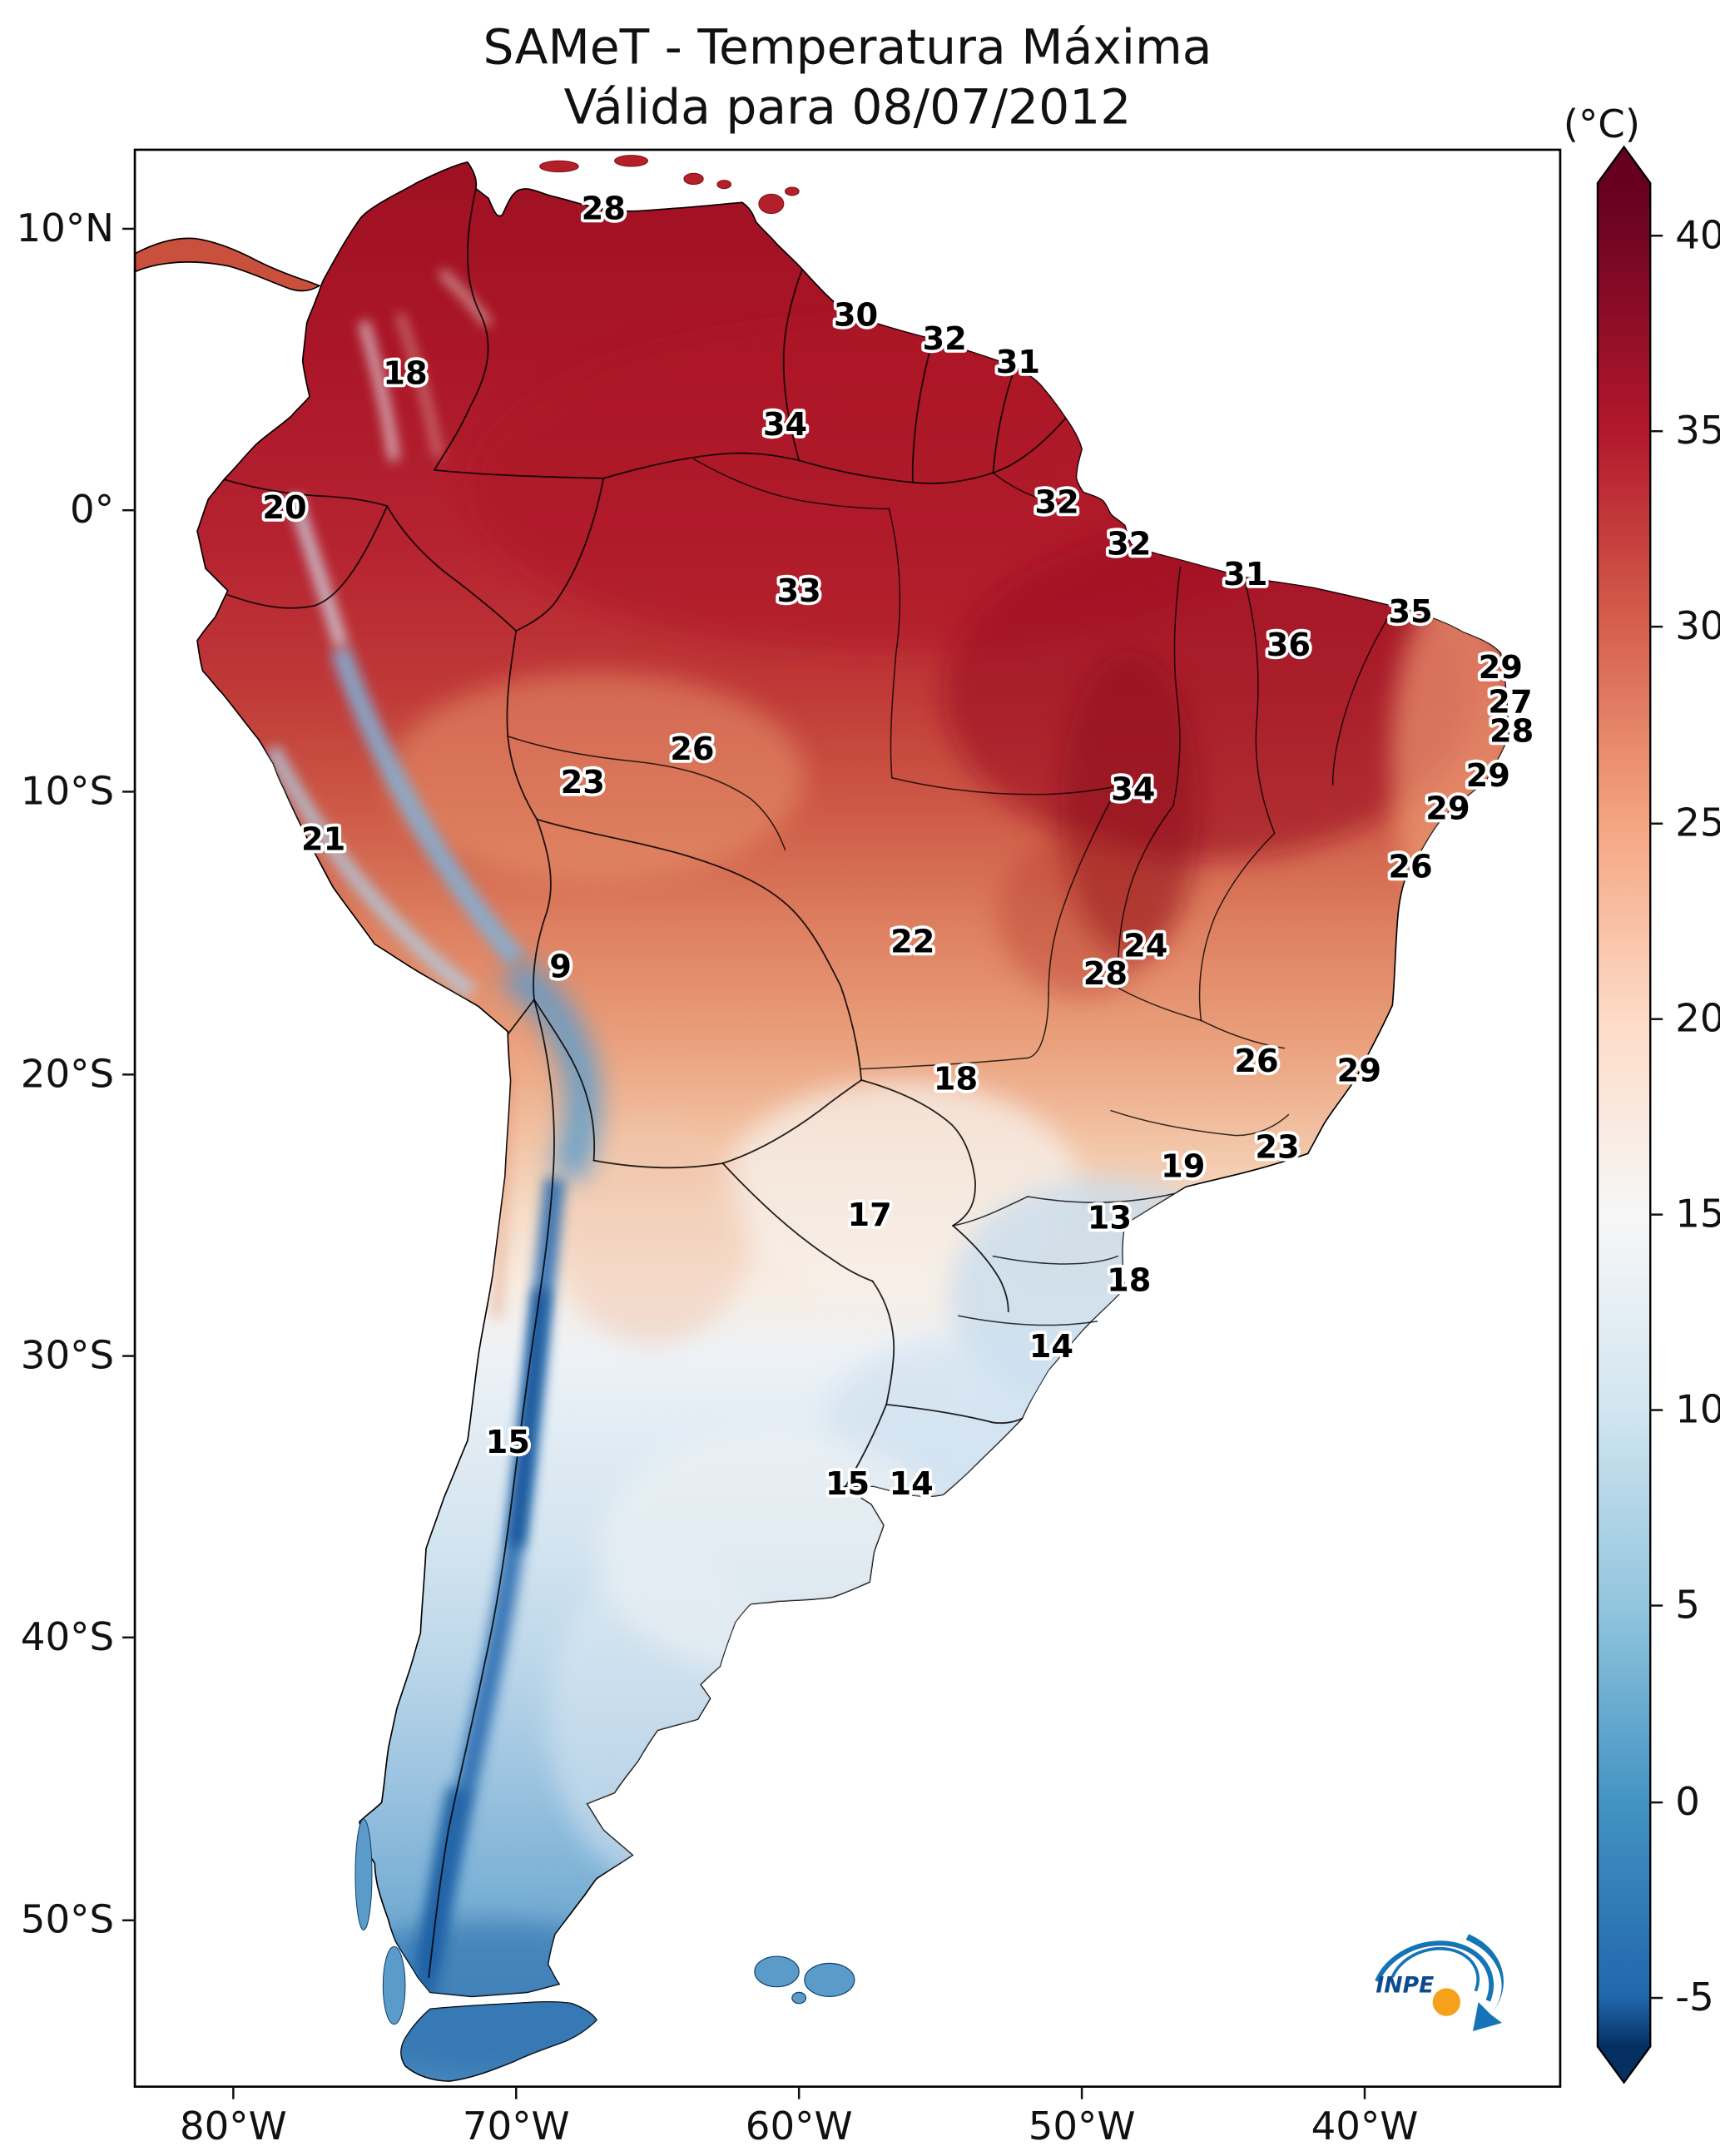  Describe the element at coordinates (1697, 626) in the screenshot. I see `colorbar-tick-label: 30` at that location.